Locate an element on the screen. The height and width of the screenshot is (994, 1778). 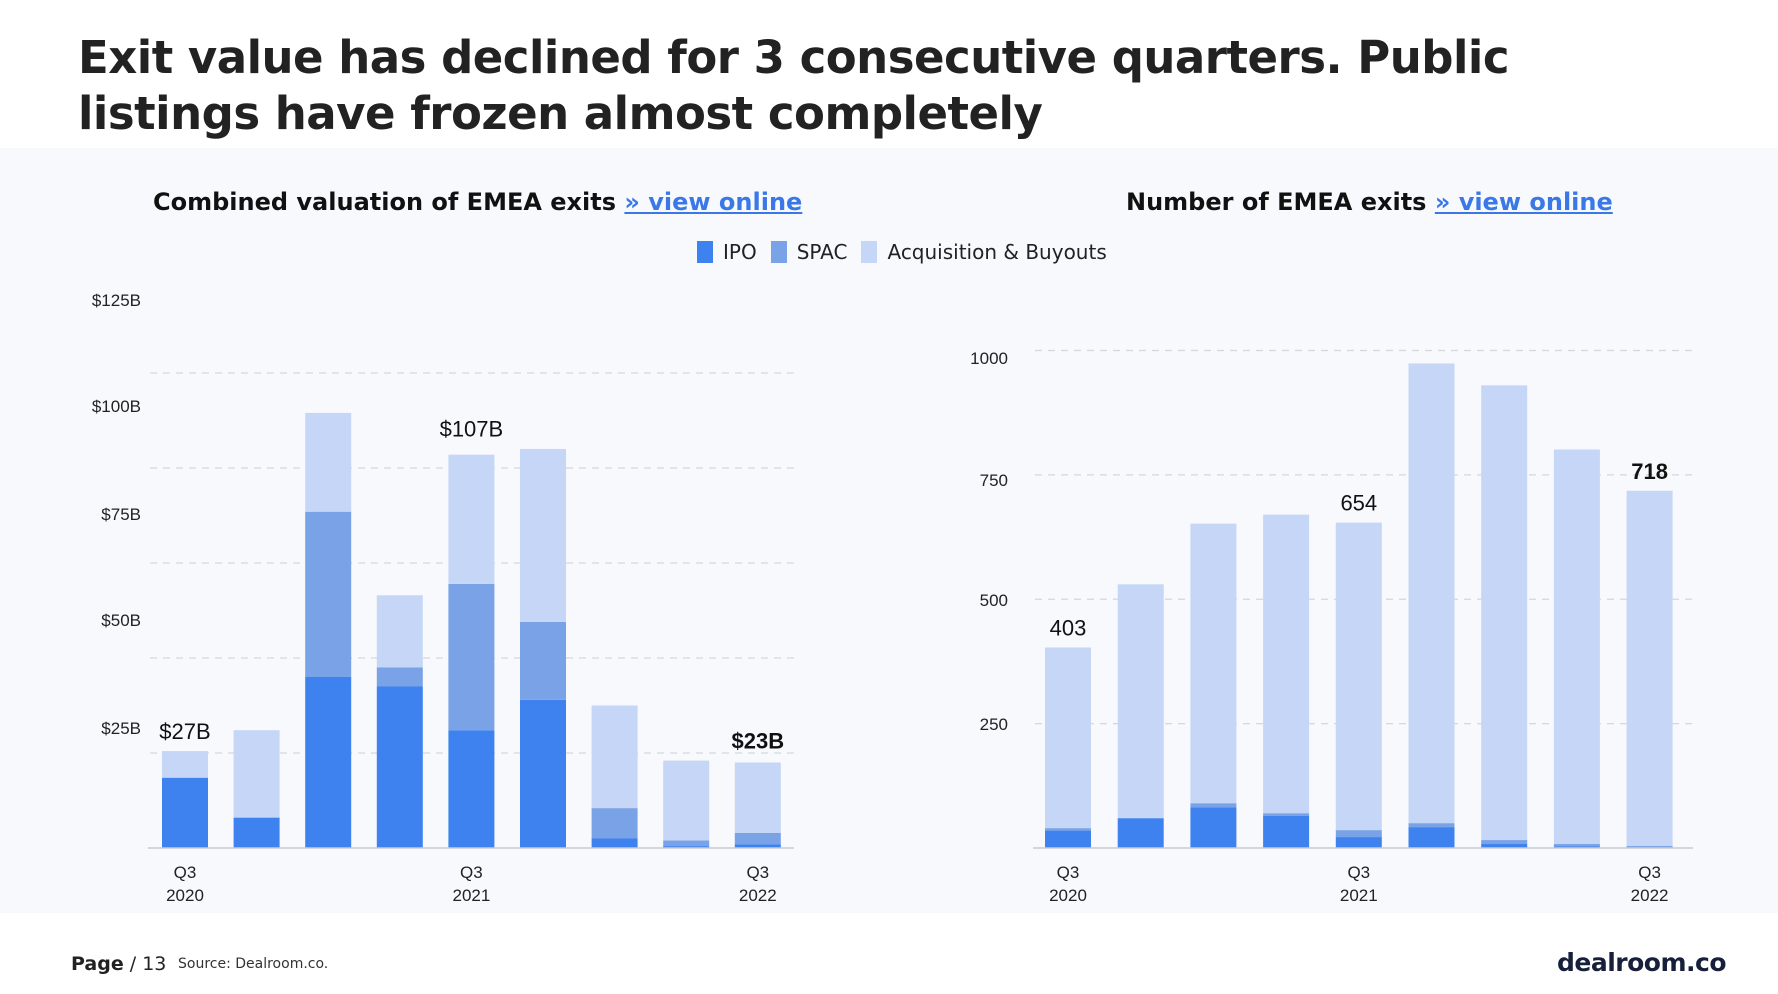
legend-item-spac: SPAC is located at coordinates (809, 252).